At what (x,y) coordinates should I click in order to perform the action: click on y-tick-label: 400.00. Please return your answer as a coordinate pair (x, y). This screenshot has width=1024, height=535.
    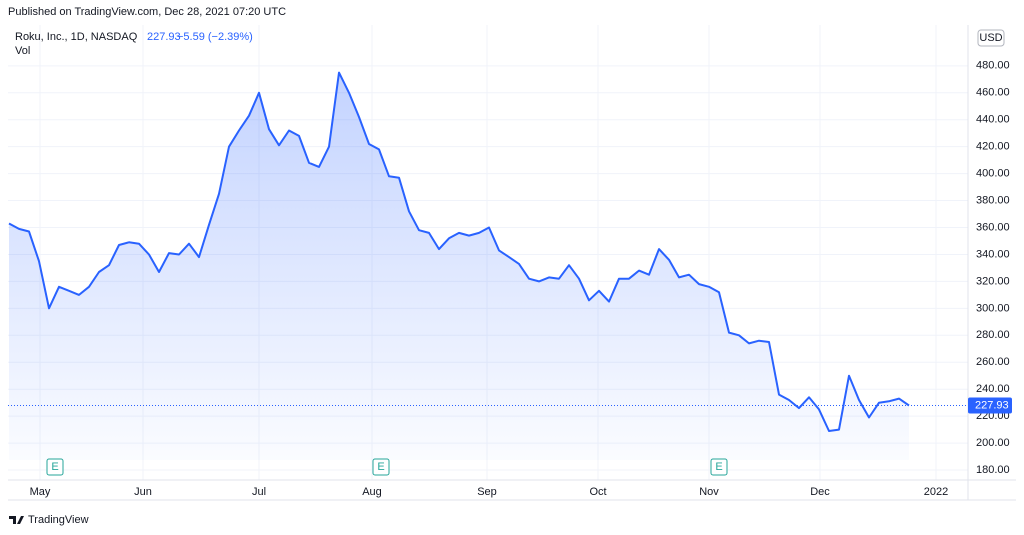
    Looking at the image, I should click on (993, 174).